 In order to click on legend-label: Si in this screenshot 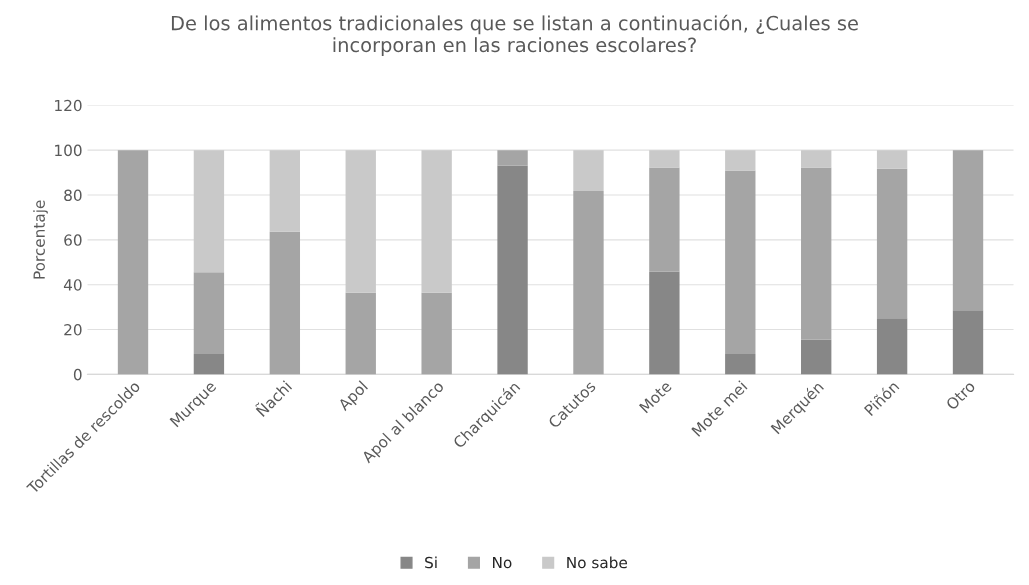, I will do `click(431, 562)`.